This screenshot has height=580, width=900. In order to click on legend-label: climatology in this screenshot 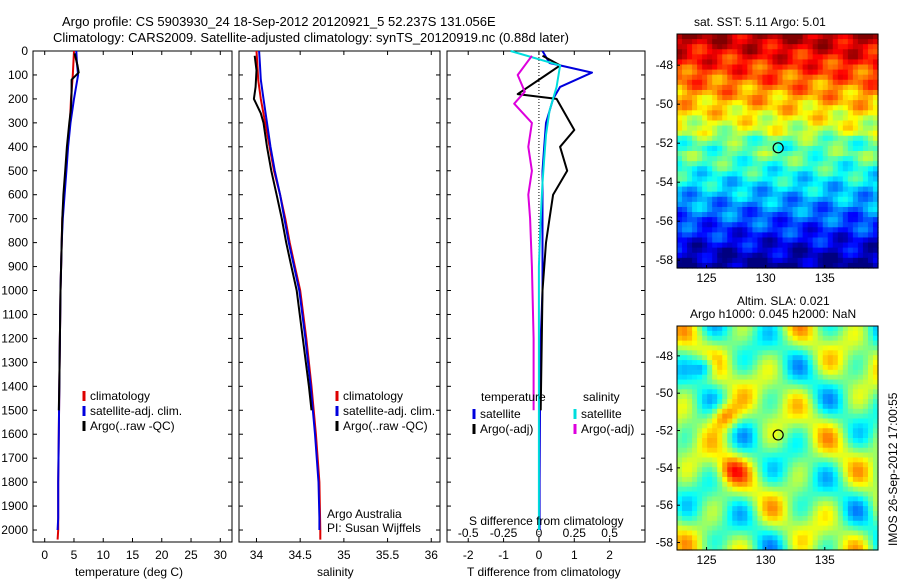, I will do `click(120, 396)`.